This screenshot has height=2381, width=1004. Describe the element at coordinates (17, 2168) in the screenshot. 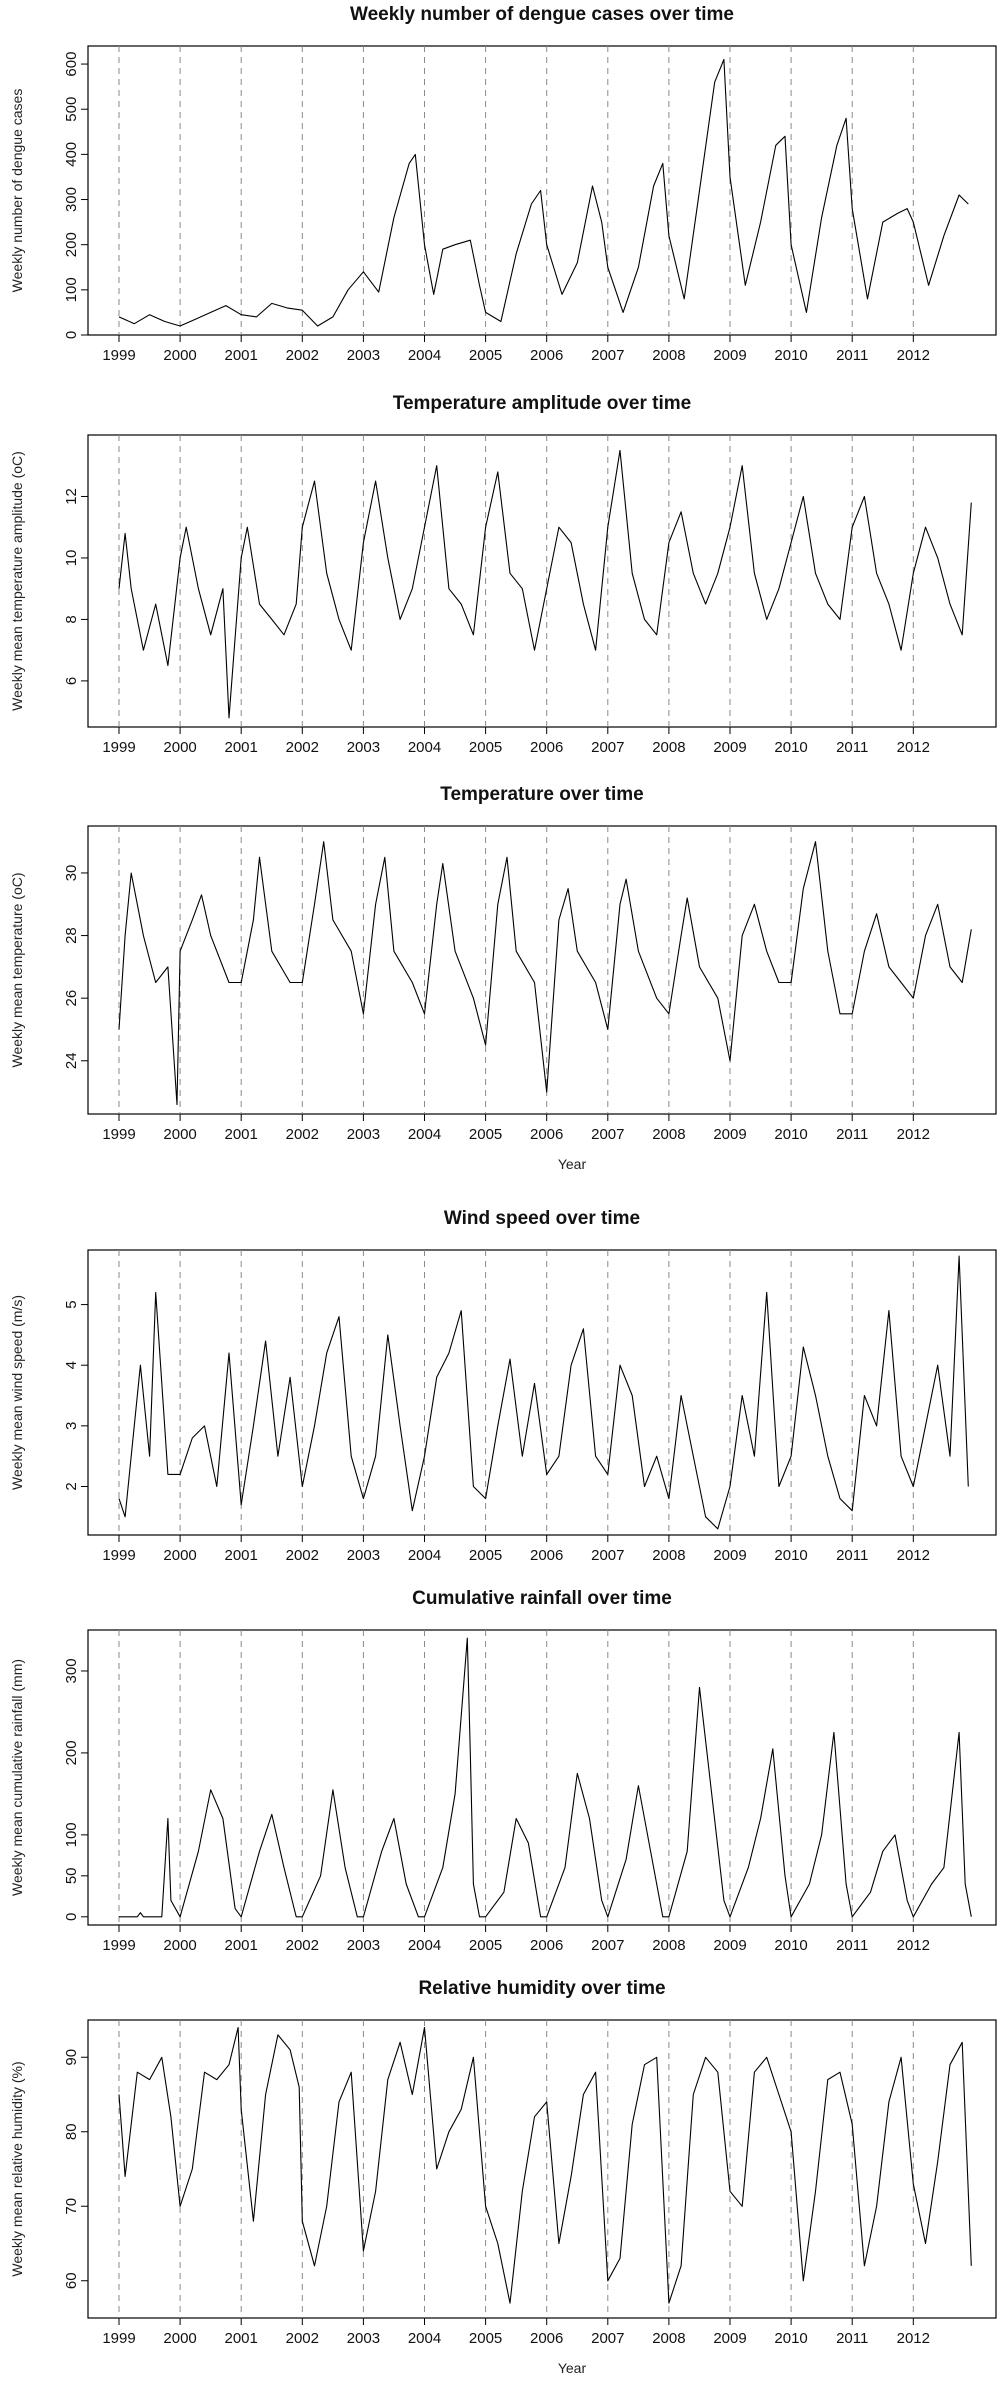

I see `y-axis-label: Weekly mean relative humidity (%)` at that location.